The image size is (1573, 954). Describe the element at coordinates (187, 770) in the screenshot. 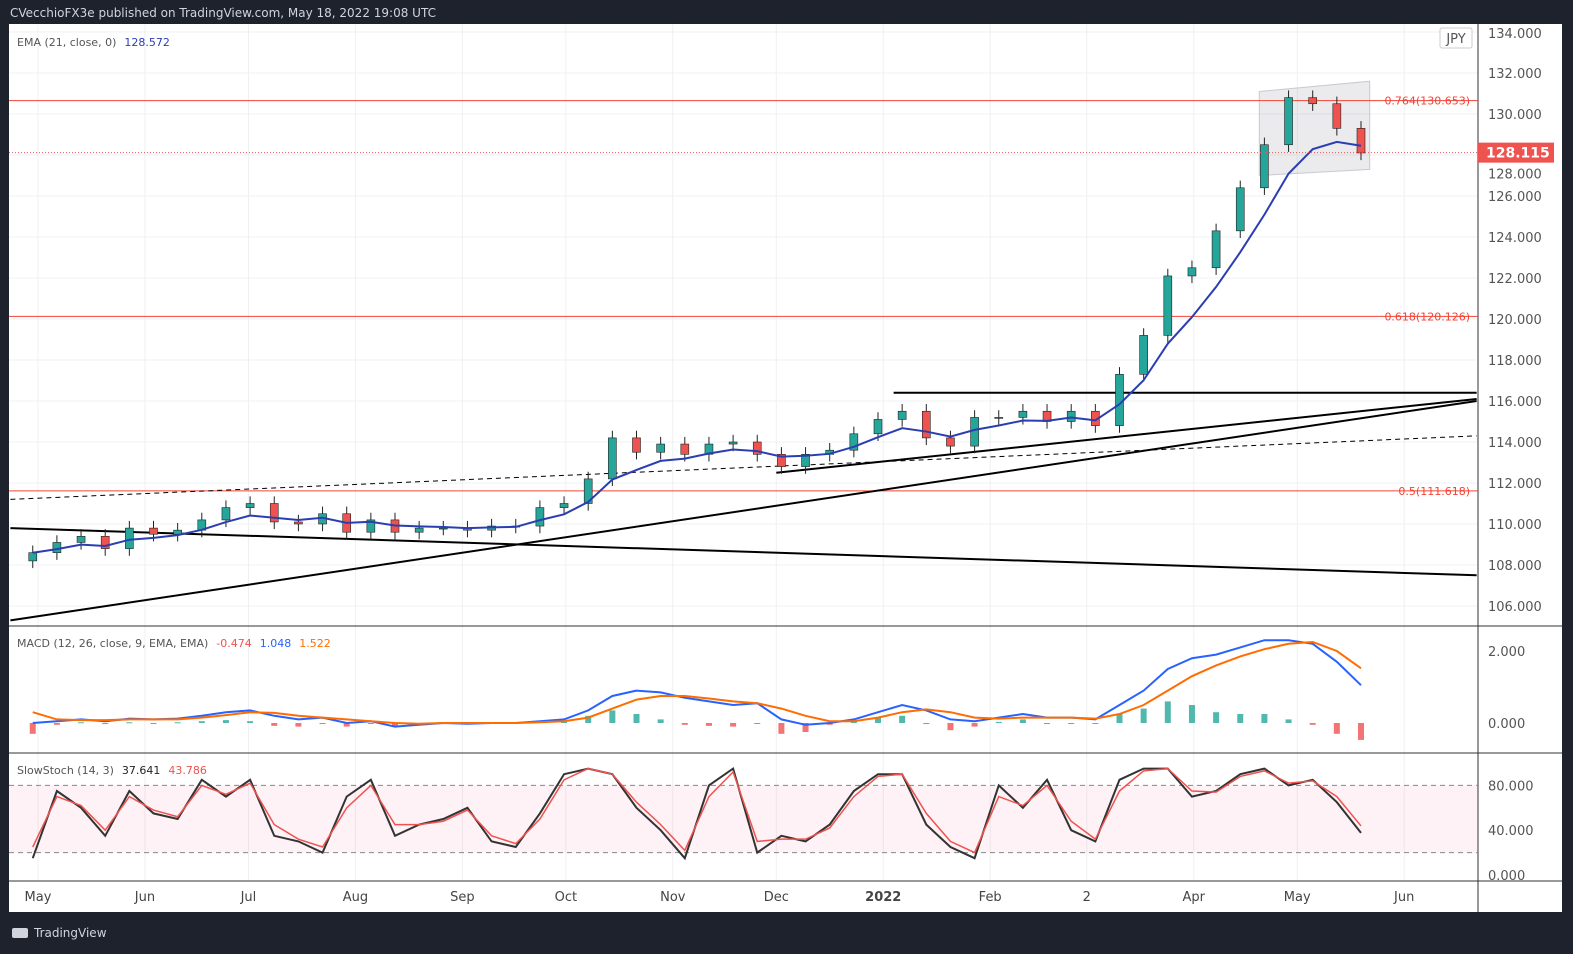

I see `stoch-d-value: 43.786` at that location.